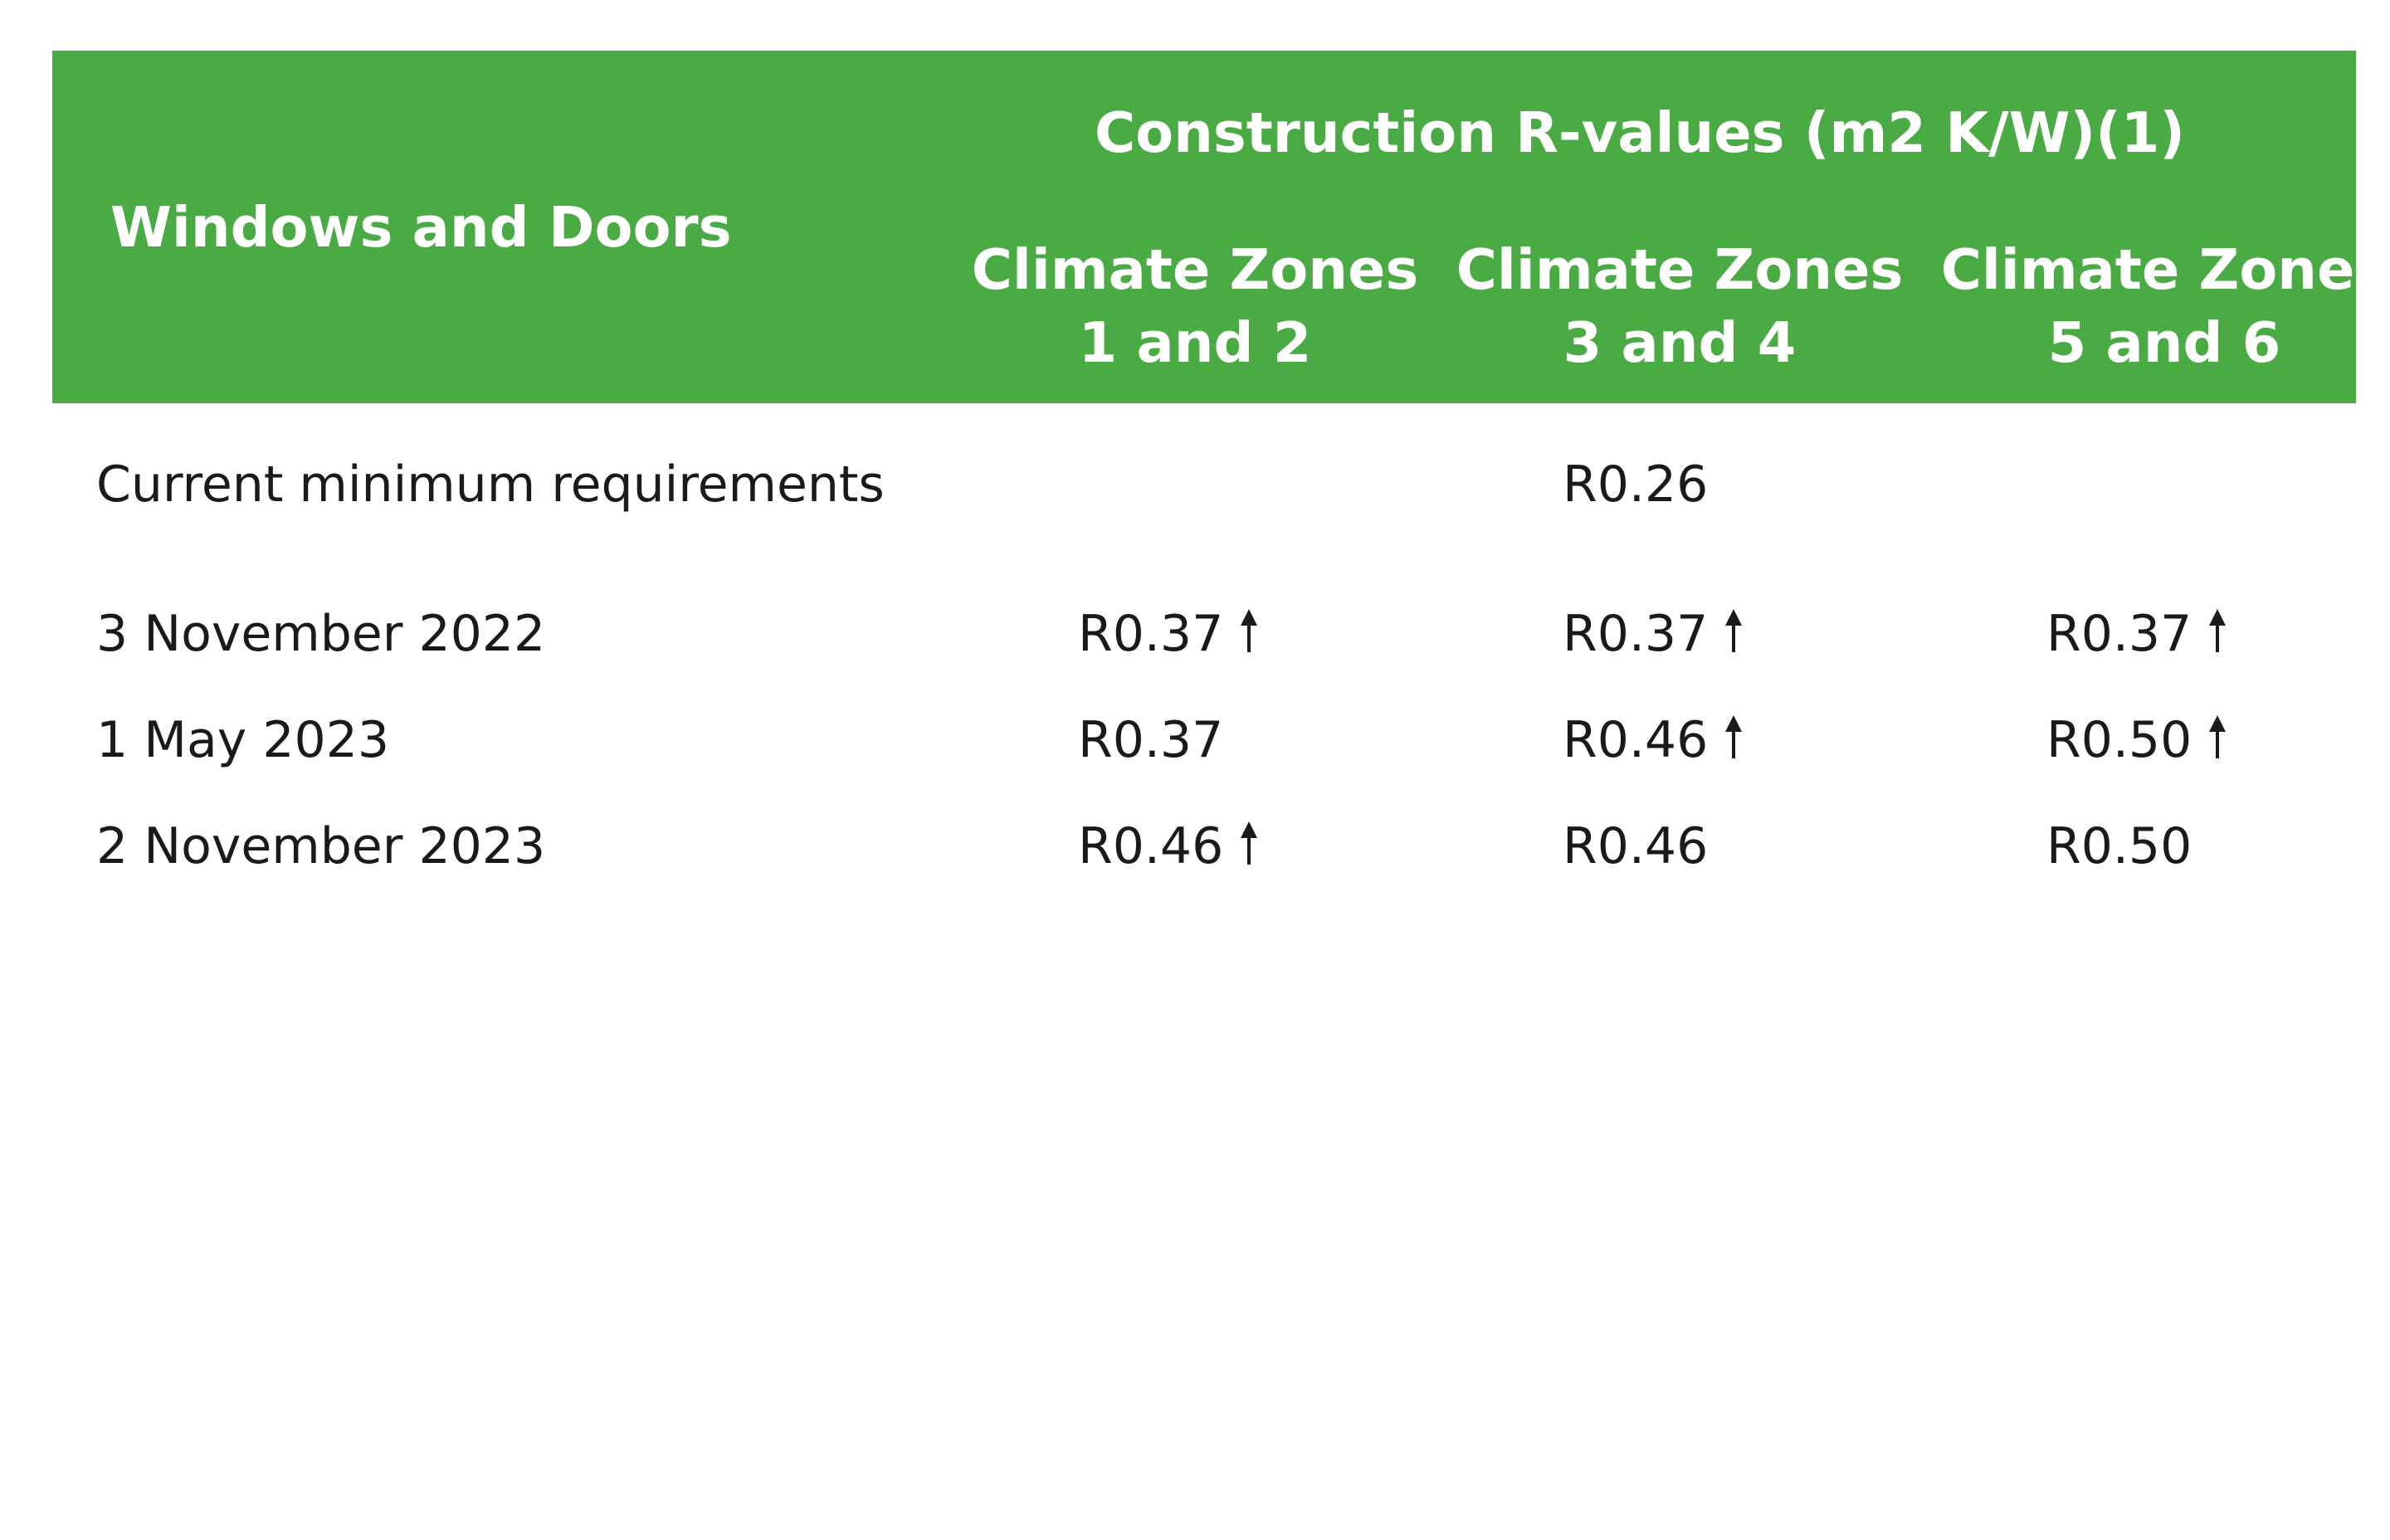 This screenshot has width=2390, height=1540. I want to click on row-label: 2 November 2023, so click(321, 846).